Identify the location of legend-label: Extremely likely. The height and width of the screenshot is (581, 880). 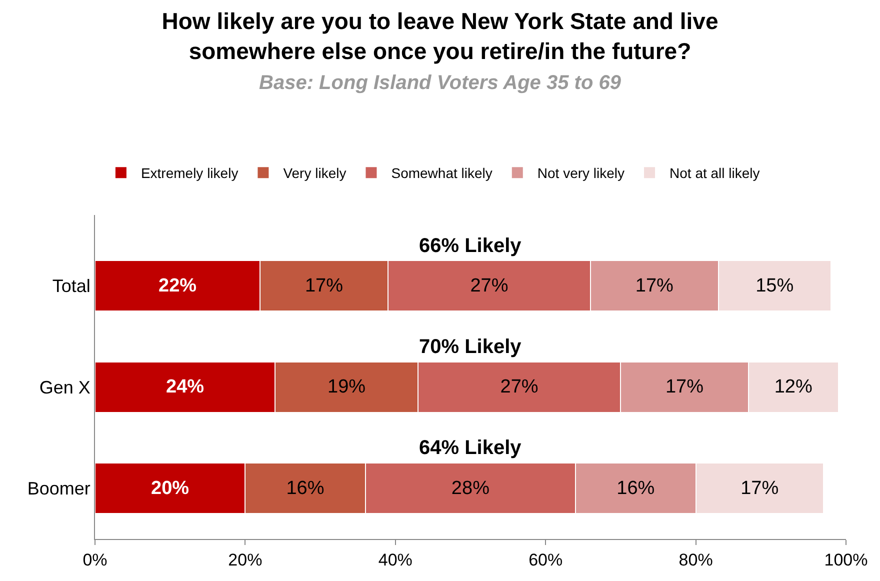
(189, 173).